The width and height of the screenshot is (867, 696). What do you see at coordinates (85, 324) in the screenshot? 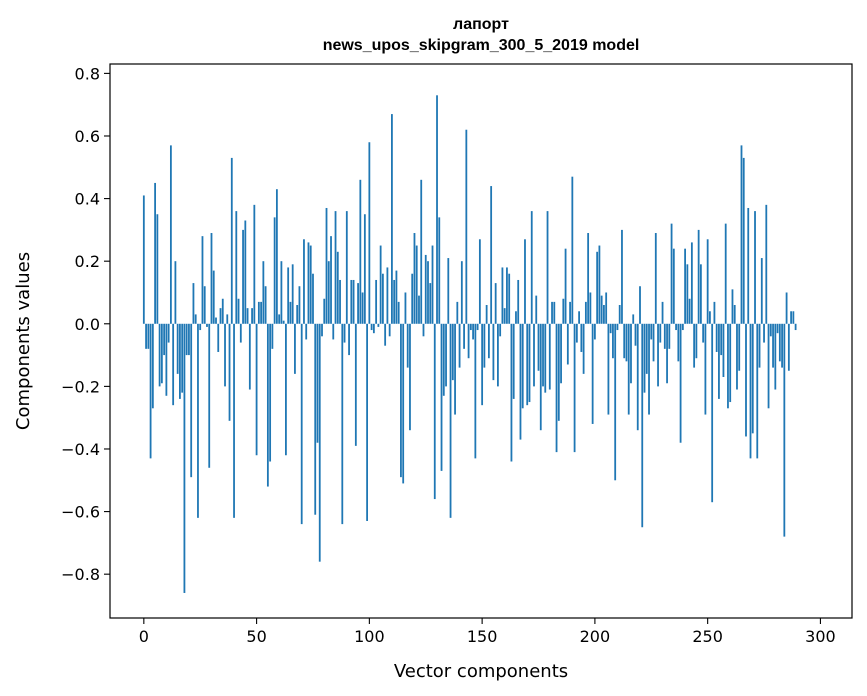
I see `y-axis: −0.8 −0.6 −0.4 −0.2 0.0 0.2 0.4 0.6 0.8` at bounding box center [85, 324].